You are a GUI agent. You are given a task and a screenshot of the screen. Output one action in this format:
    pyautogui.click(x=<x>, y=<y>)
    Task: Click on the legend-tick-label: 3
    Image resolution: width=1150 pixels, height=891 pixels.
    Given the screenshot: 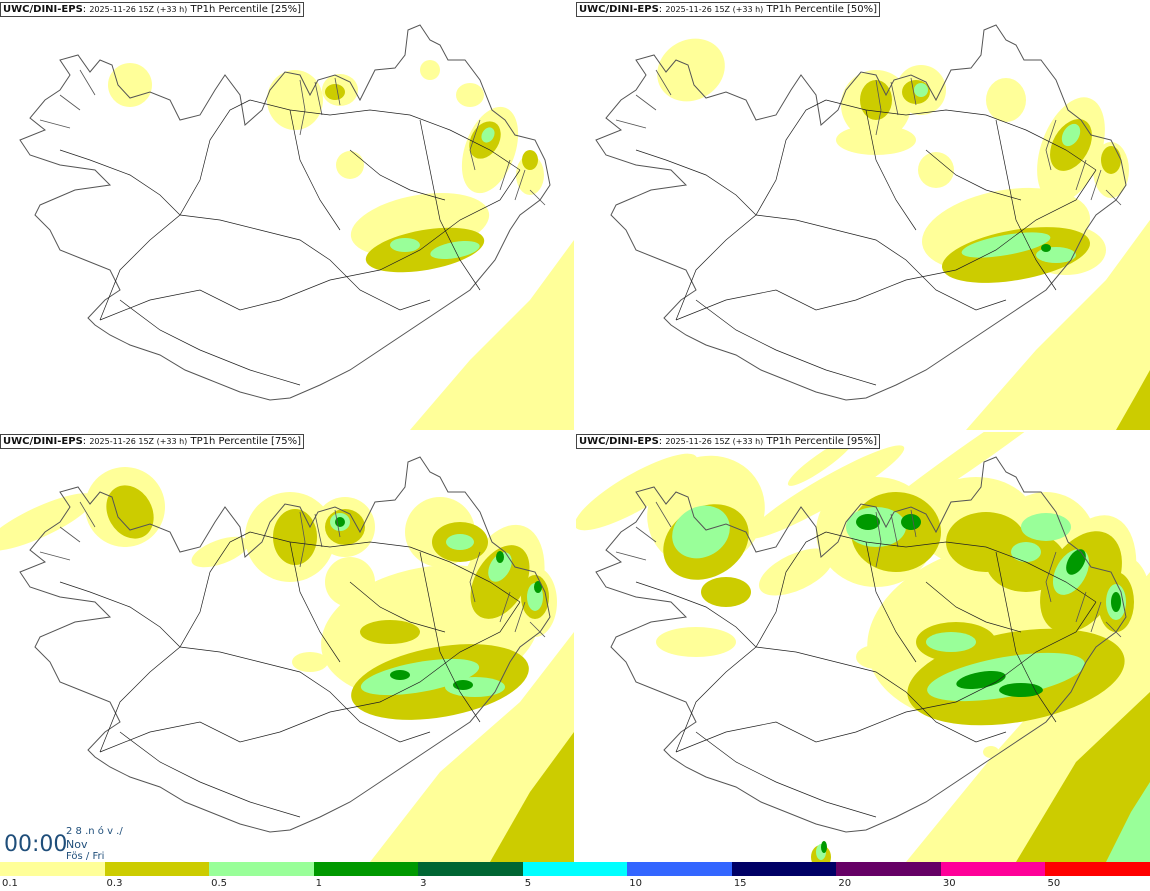 What is the action you would take?
    pyautogui.click(x=423, y=883)
    